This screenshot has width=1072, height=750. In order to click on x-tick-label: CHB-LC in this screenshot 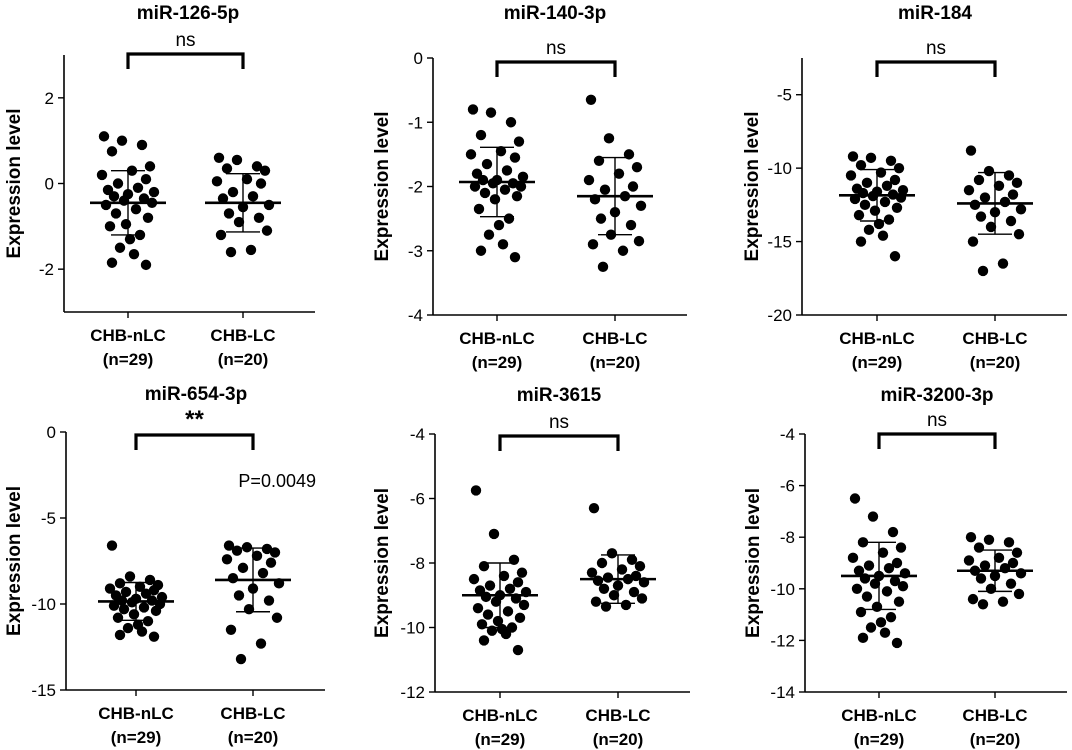, I will do `click(614, 338)`.